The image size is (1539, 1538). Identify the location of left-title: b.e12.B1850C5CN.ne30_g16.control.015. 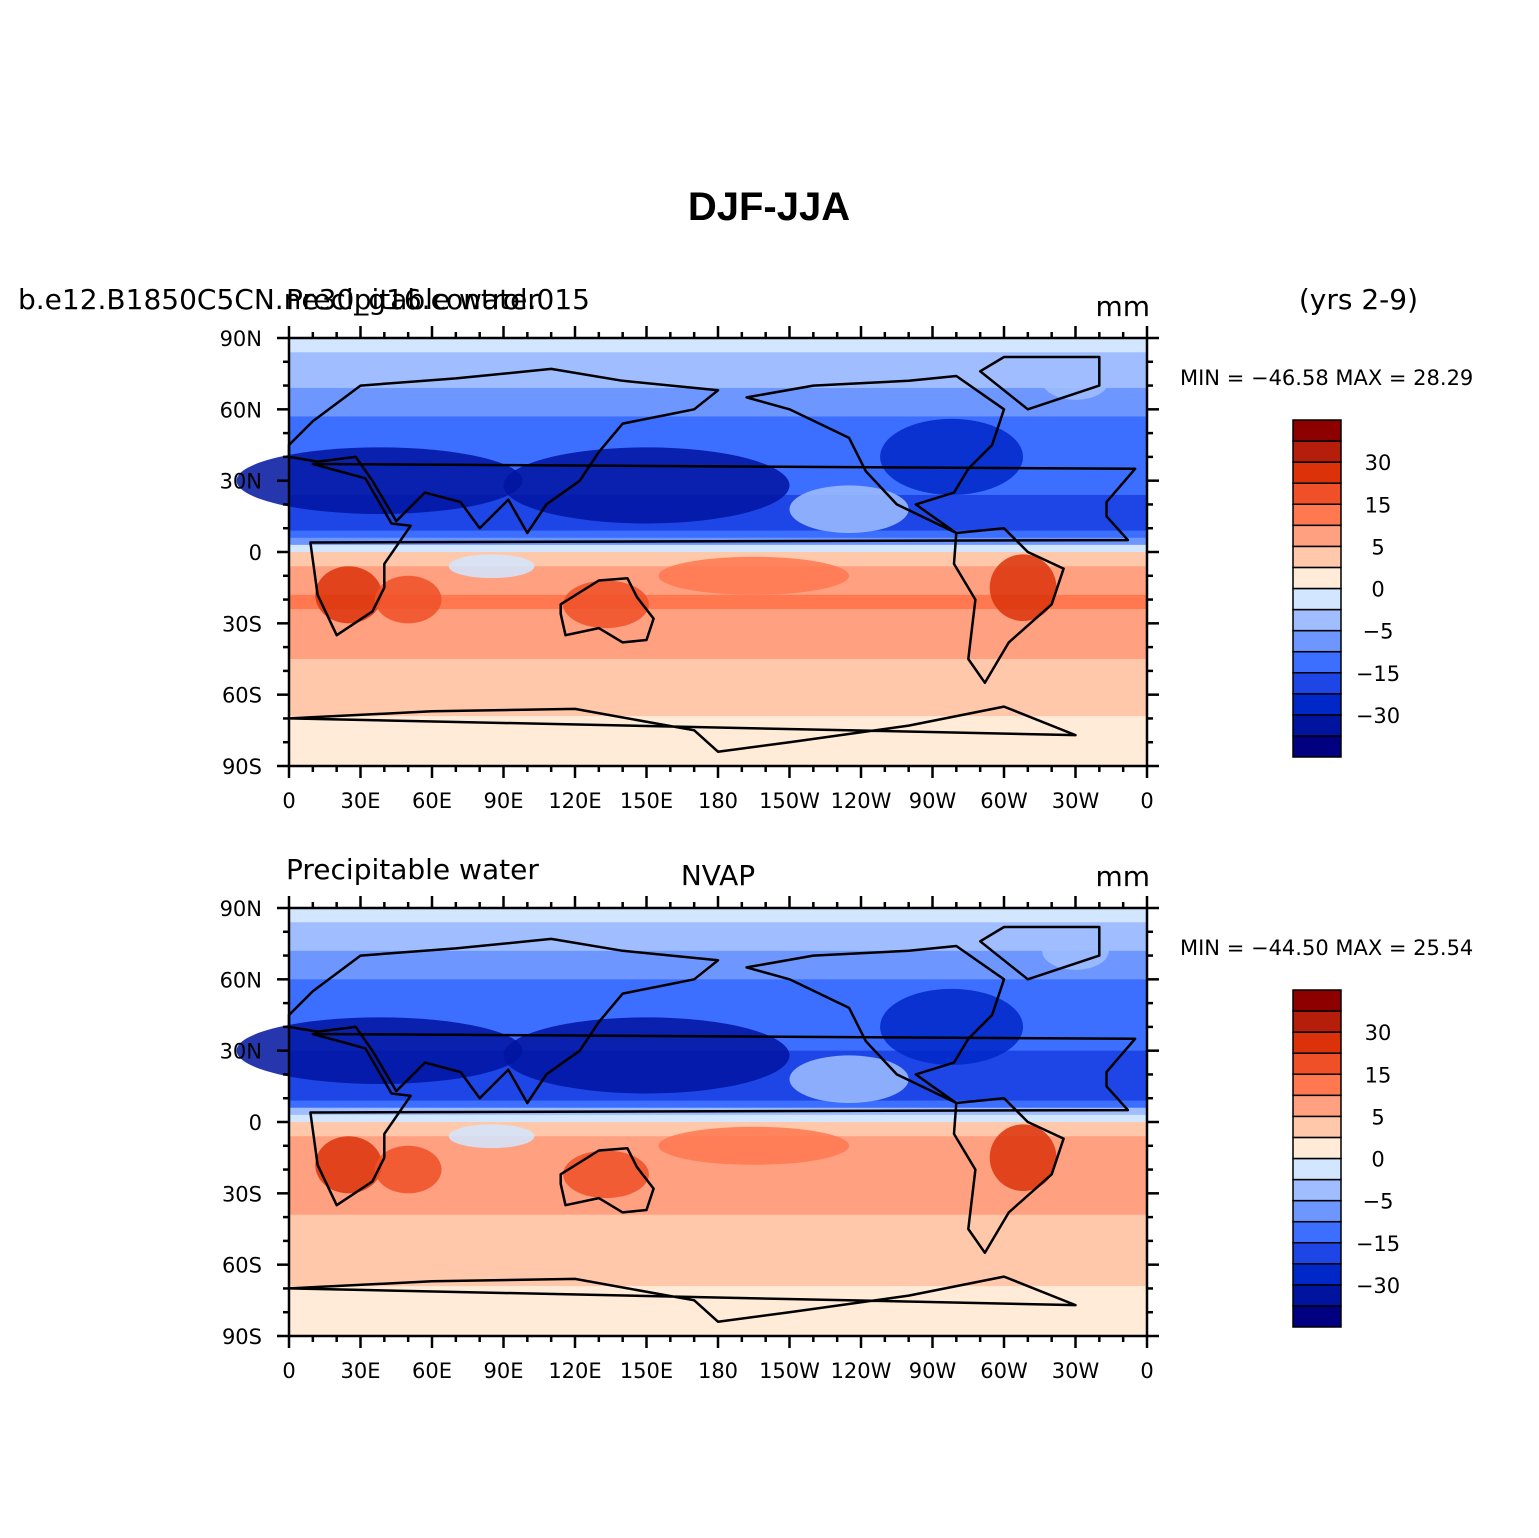
(304, 299).